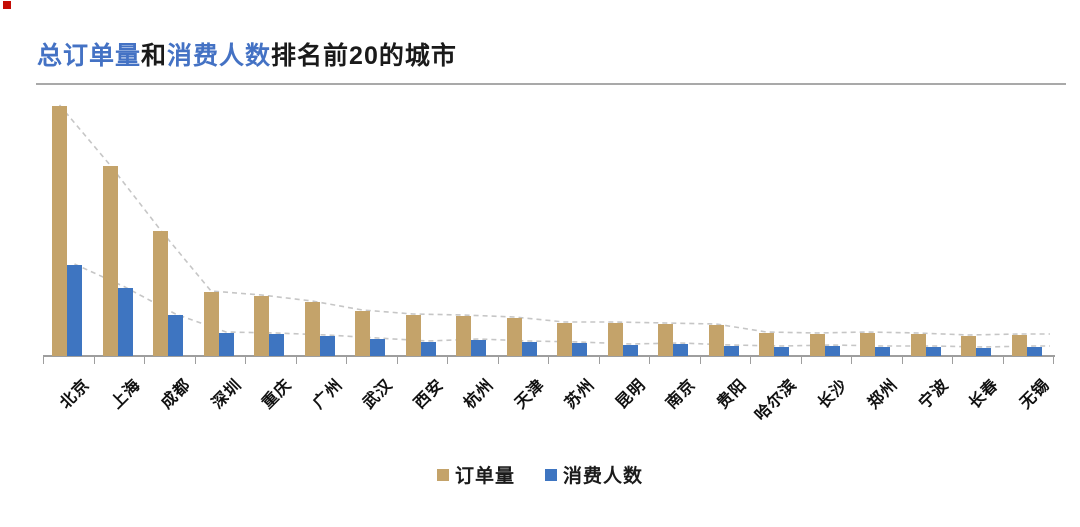 This screenshot has width=1080, height=527. What do you see at coordinates (983, 352) in the screenshot?
I see `consumers-bar-长春` at bounding box center [983, 352].